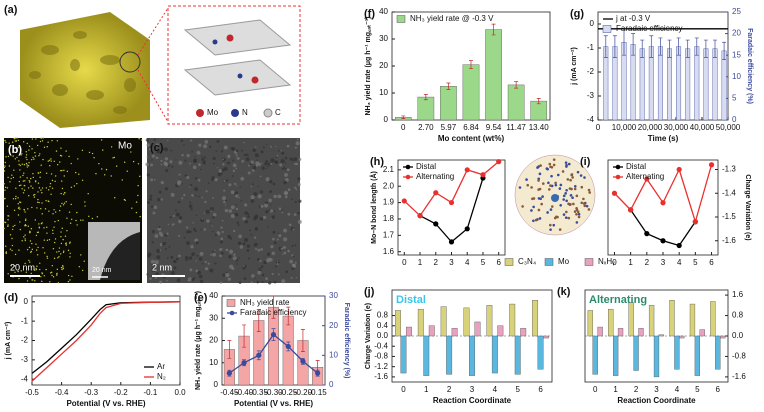  I want to click on x-tick-label: 4, so click(467, 262).